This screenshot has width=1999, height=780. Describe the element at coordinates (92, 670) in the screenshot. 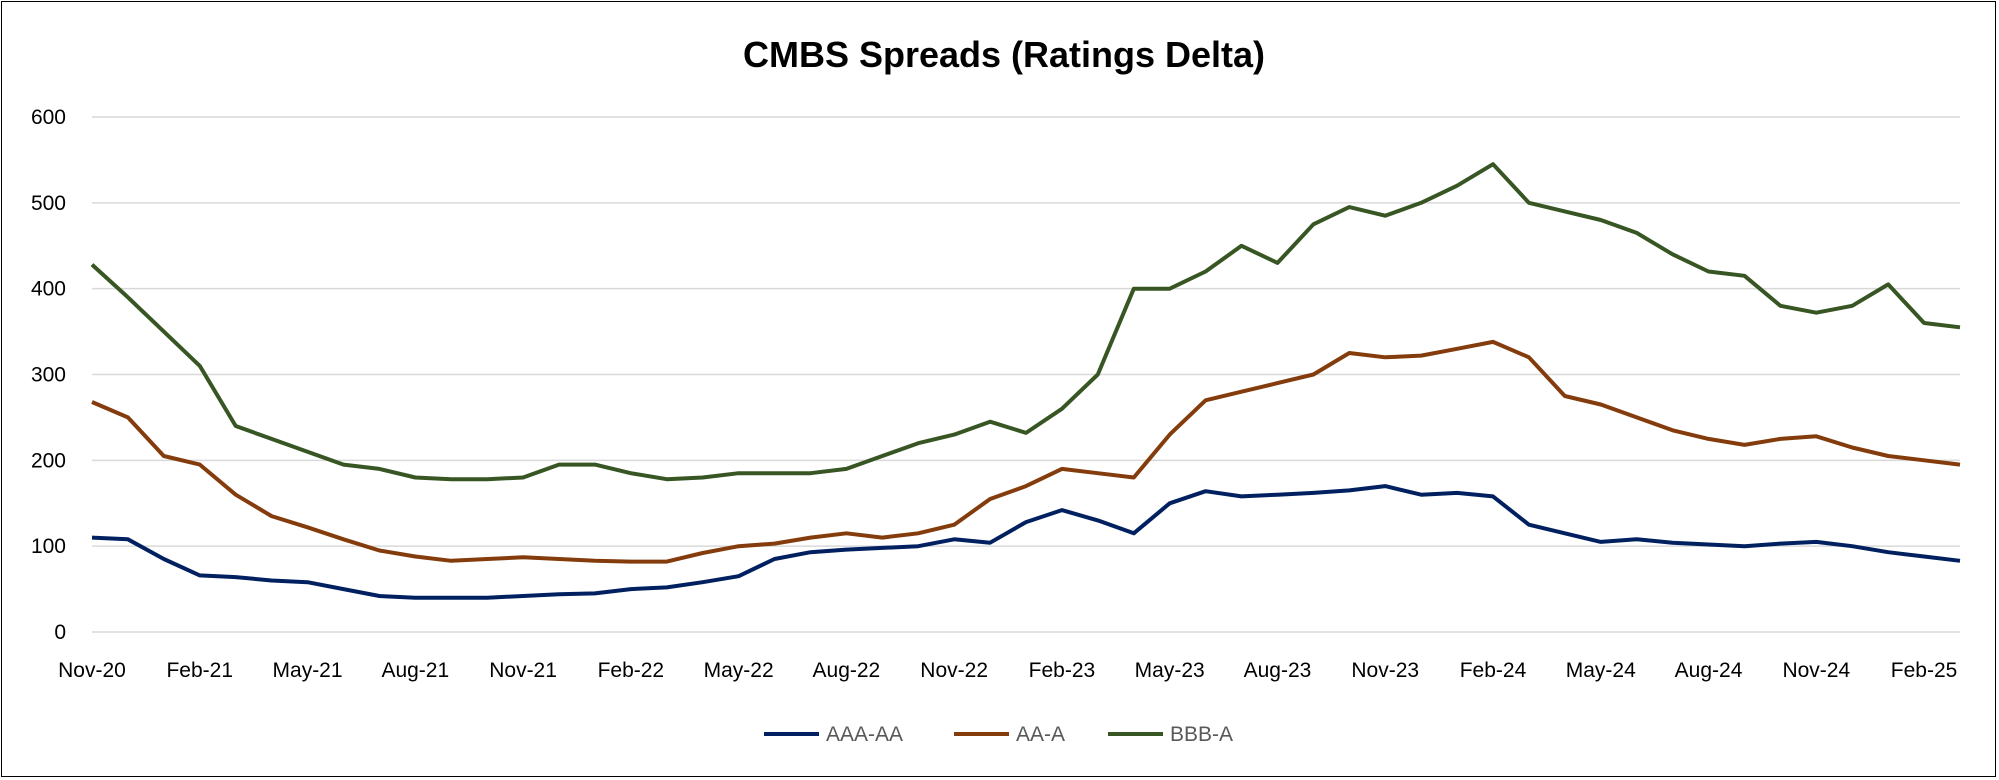

I see `x-tick-label: Nov-20` at that location.